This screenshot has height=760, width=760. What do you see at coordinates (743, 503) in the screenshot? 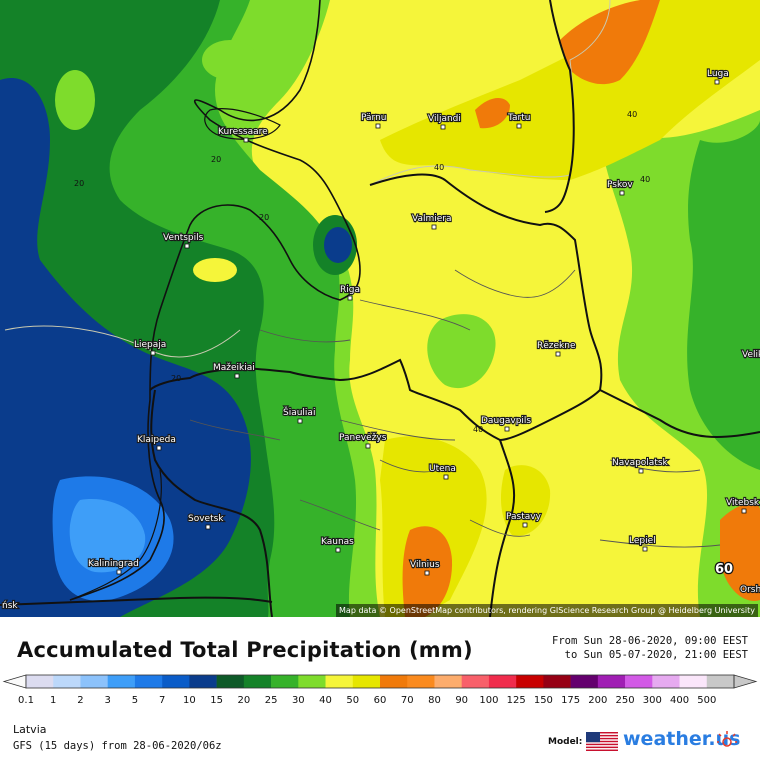
I see `city-label: Vitebsk` at bounding box center [743, 503].